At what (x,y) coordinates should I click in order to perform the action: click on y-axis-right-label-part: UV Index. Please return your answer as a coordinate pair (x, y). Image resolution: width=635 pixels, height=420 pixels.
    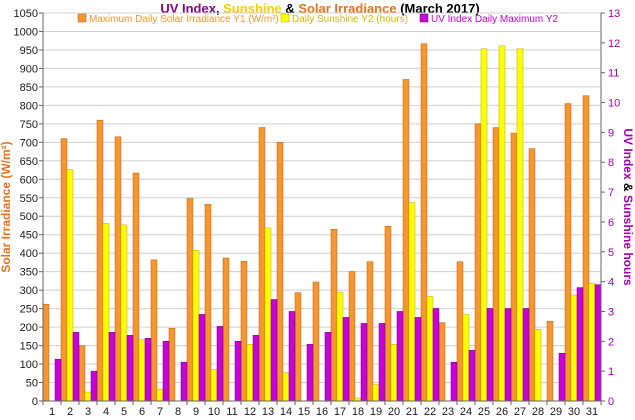
    Looking at the image, I should click on (628, 154).